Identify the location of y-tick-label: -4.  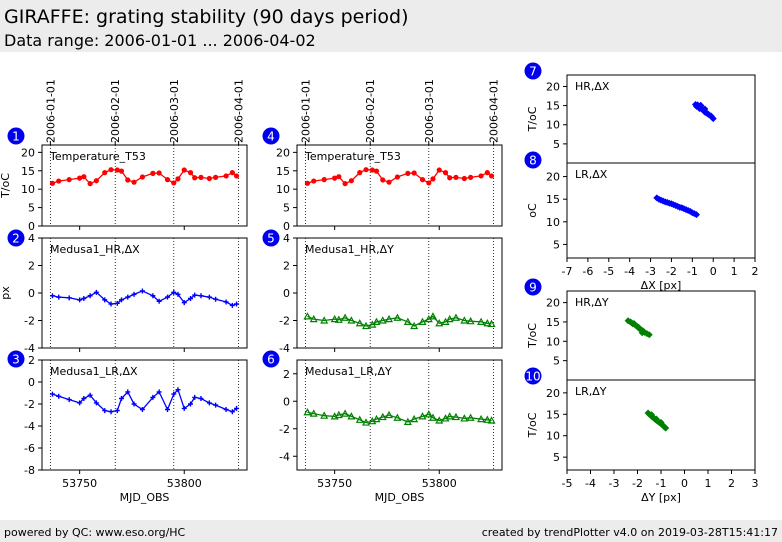
(284, 456).